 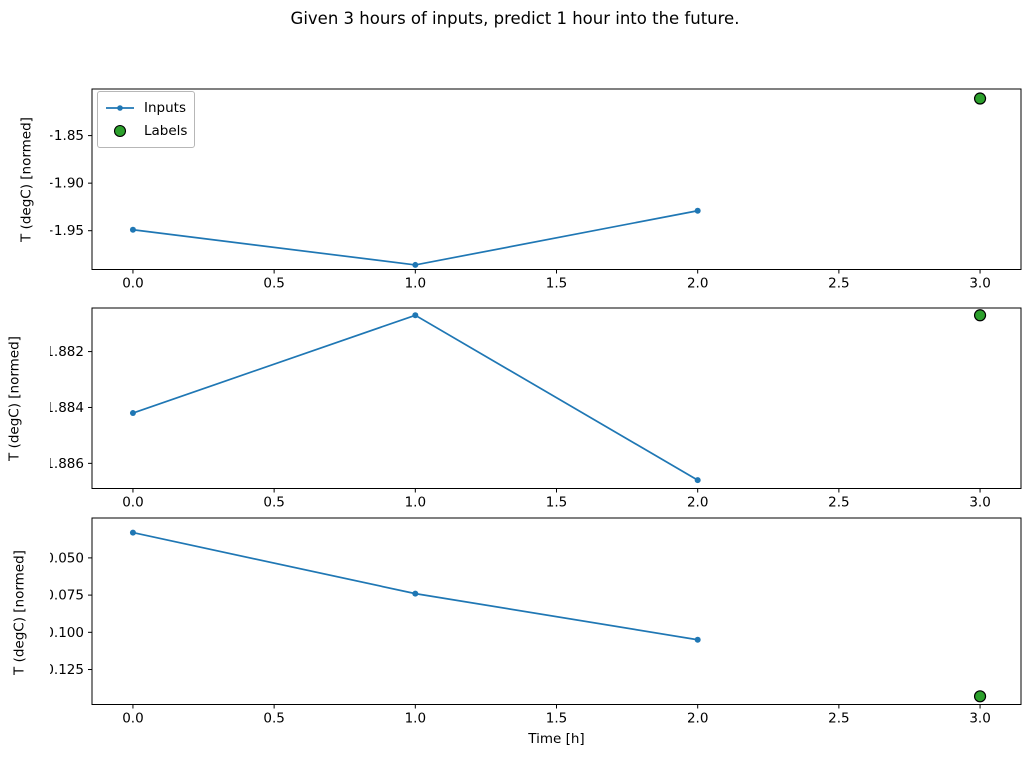 What do you see at coordinates (26, 179) in the screenshot?
I see `subplot-1-y-axis-label: T (degC) [normed]` at bounding box center [26, 179].